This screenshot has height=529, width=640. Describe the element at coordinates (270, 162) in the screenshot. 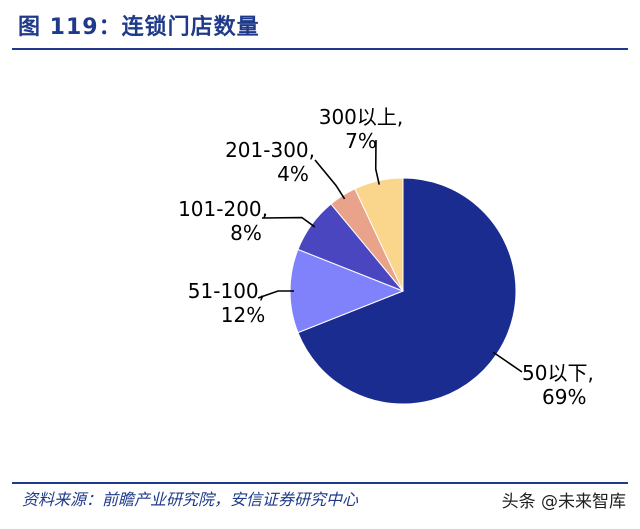

I see `slice-label: 201-300, 4%` at that location.